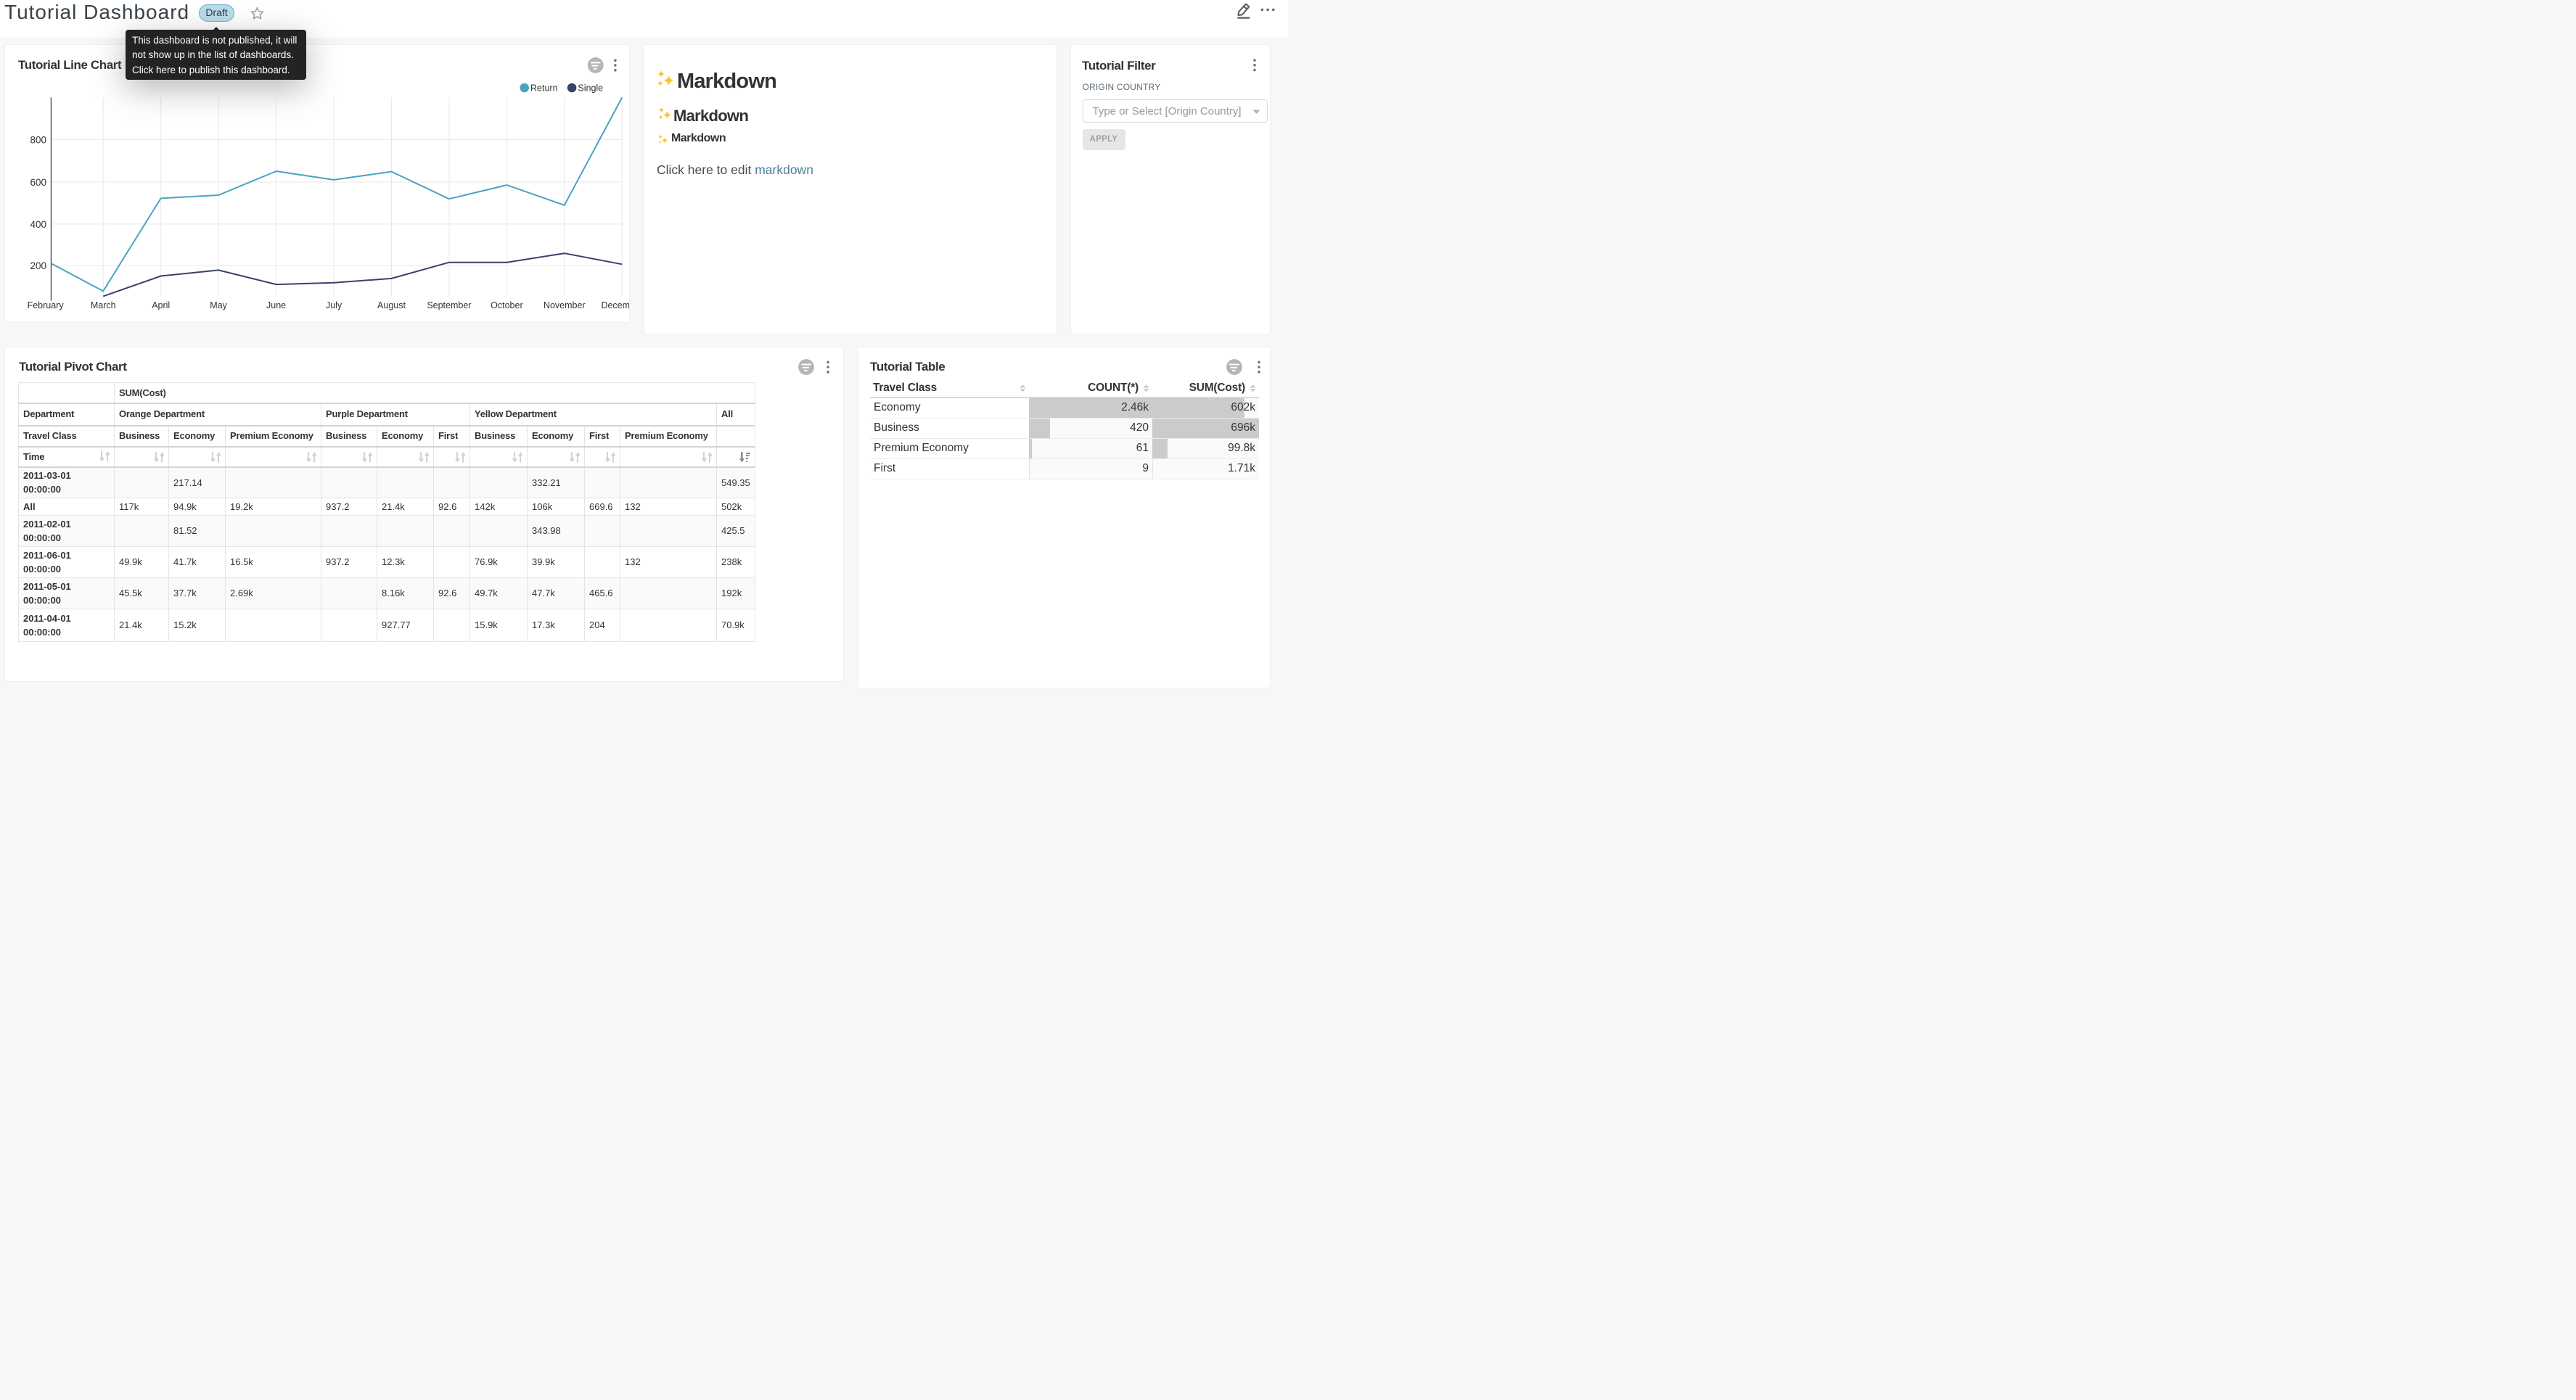 This screenshot has height=1400, width=2576. I want to click on svg-text: Return, so click(544, 88).